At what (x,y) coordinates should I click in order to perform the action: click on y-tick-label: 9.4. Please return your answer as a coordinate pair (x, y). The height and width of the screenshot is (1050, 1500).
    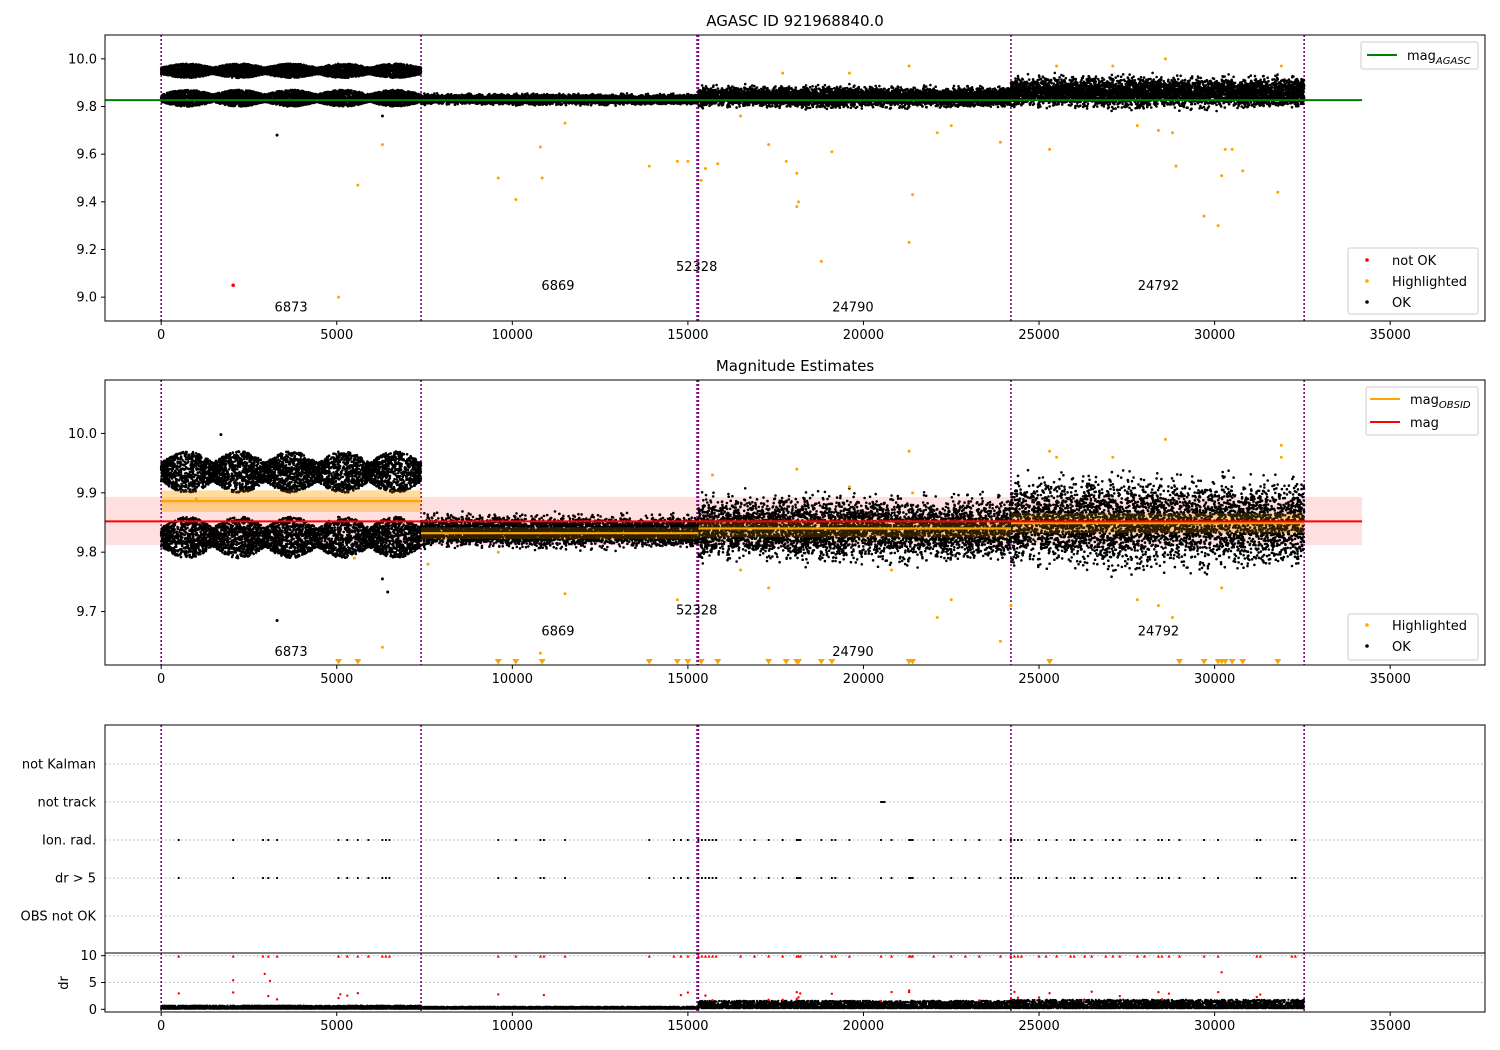
    Looking at the image, I should click on (86, 202).